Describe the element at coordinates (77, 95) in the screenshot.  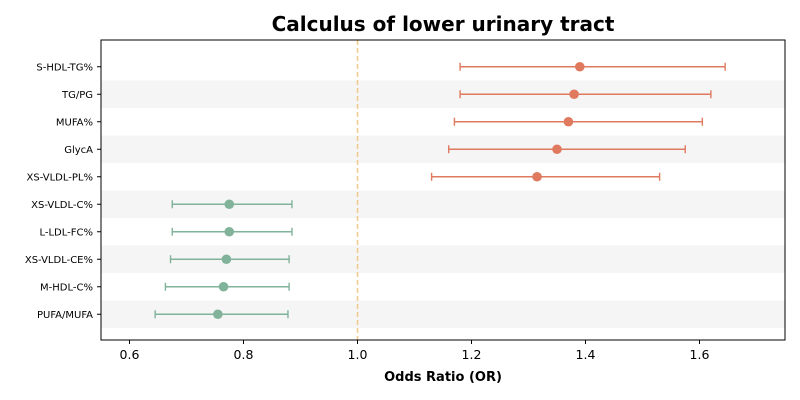
I see `y-tick-label: TG/PG` at that location.